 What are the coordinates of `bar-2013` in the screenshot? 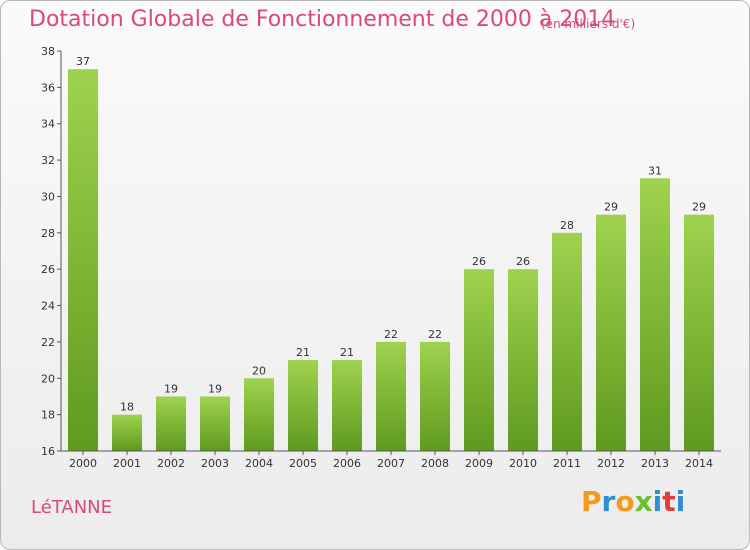 It's located at (655, 315).